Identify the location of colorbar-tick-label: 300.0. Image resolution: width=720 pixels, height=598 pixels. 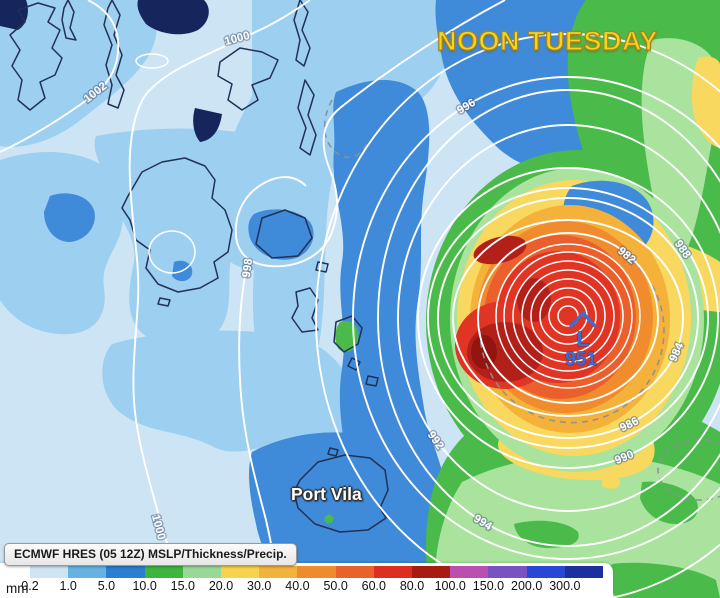
(565, 586).